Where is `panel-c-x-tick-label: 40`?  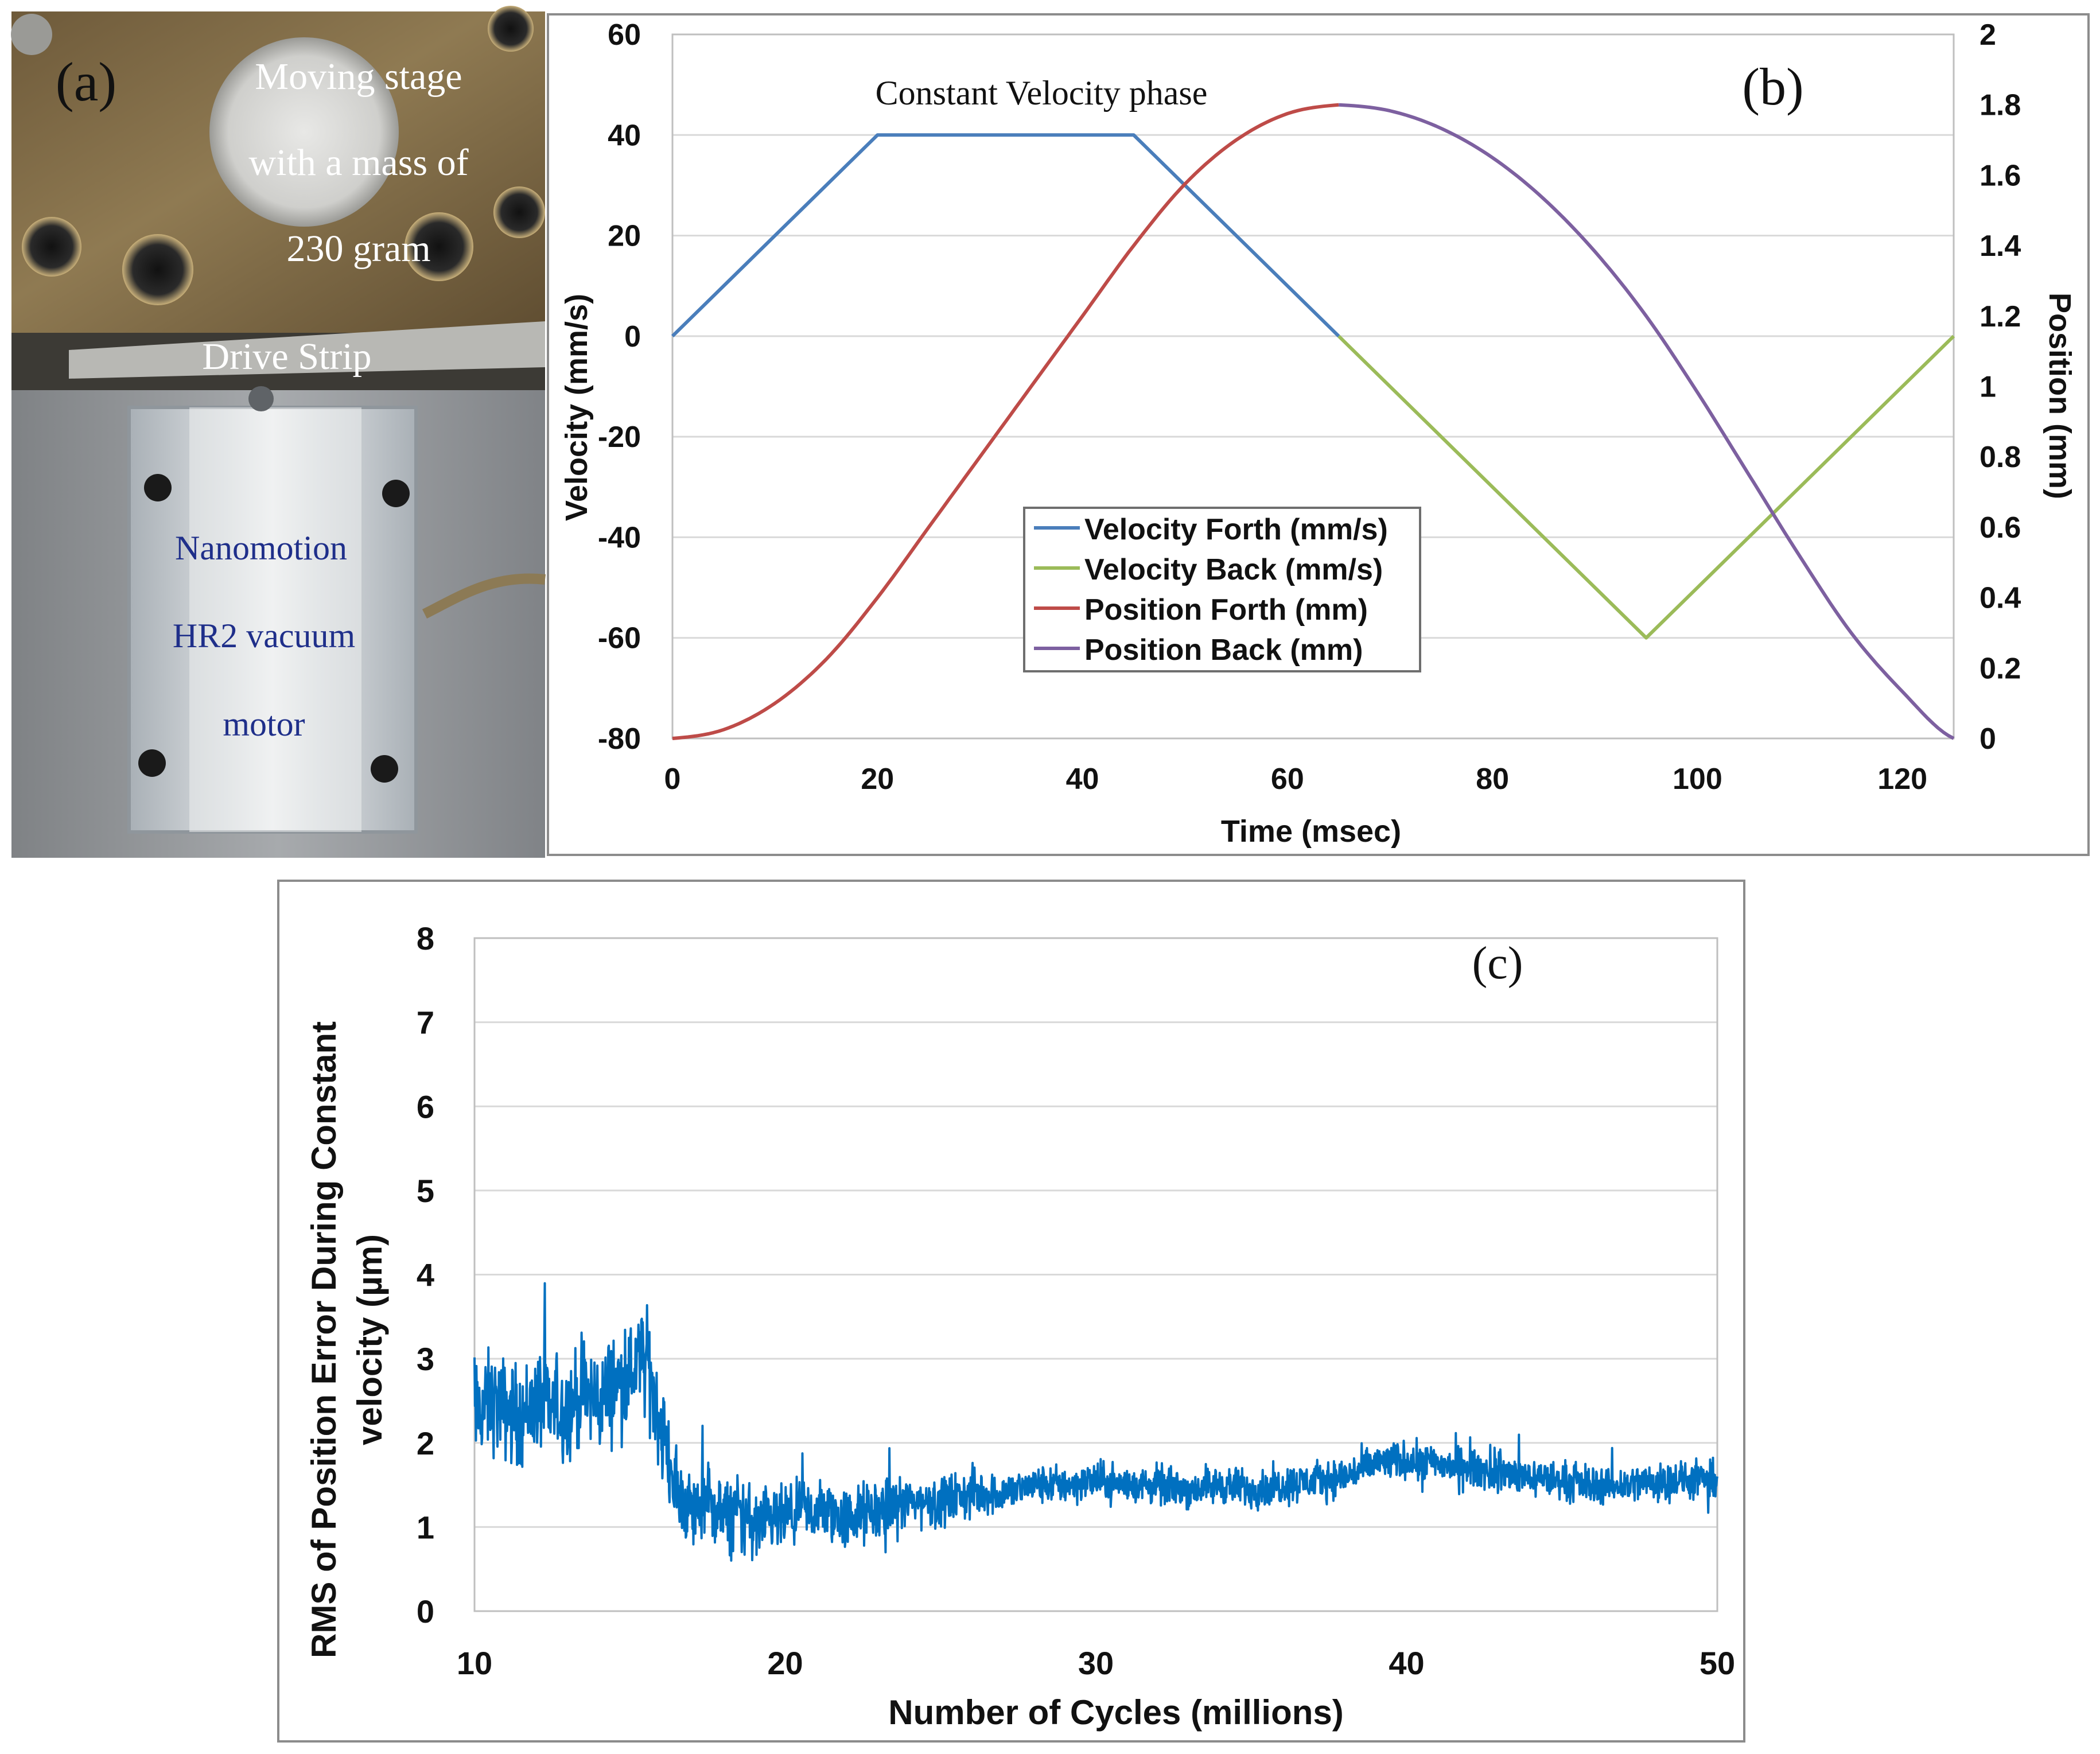
panel-c-x-tick-label: 40 is located at coordinates (1406, 1663).